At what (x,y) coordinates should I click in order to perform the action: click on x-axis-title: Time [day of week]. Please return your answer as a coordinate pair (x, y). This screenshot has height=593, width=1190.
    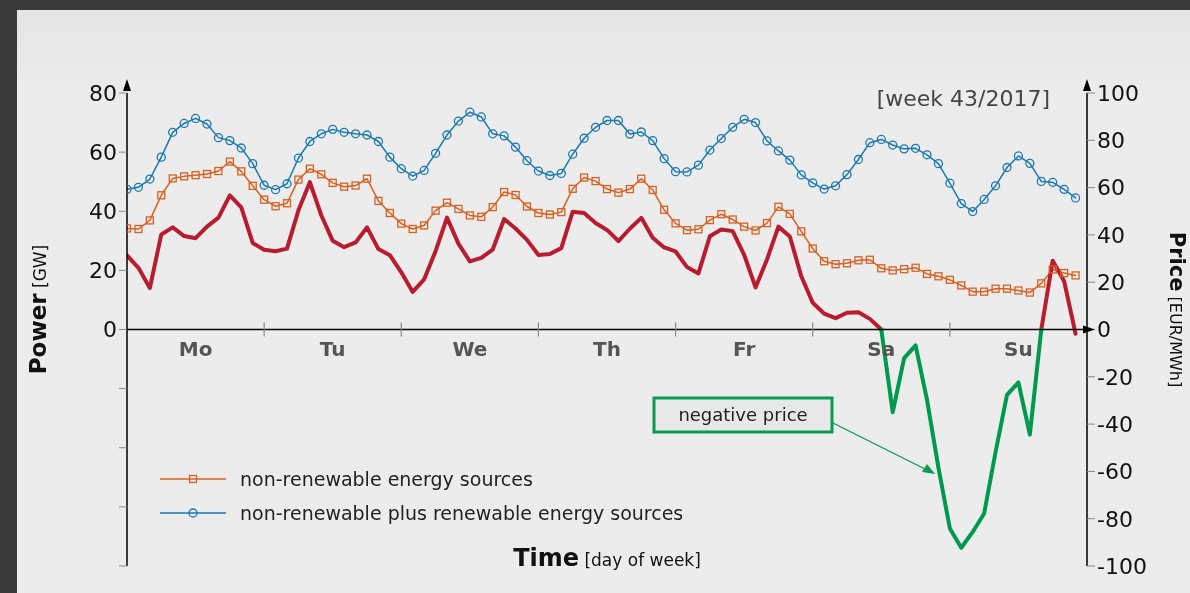
    Looking at the image, I should click on (607, 558).